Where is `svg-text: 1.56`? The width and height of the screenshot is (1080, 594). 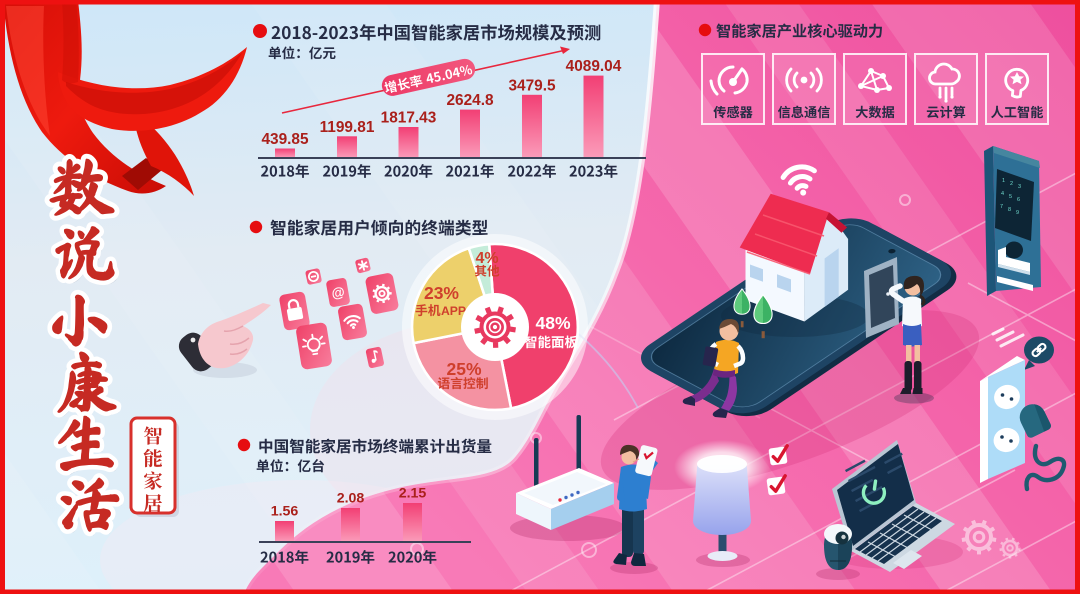 svg-text: 1.56 is located at coordinates (285, 512).